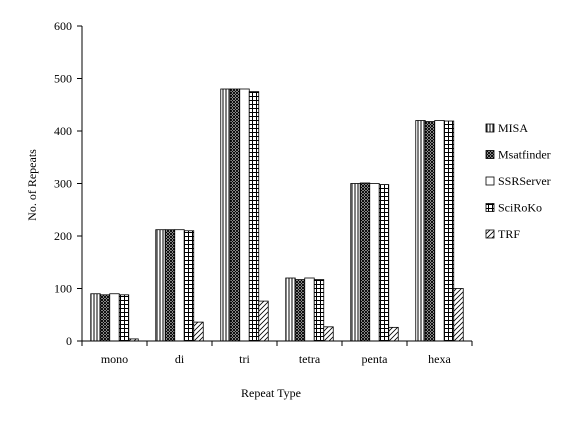  I want to click on bar-msatfinder-penta, so click(365, 262).